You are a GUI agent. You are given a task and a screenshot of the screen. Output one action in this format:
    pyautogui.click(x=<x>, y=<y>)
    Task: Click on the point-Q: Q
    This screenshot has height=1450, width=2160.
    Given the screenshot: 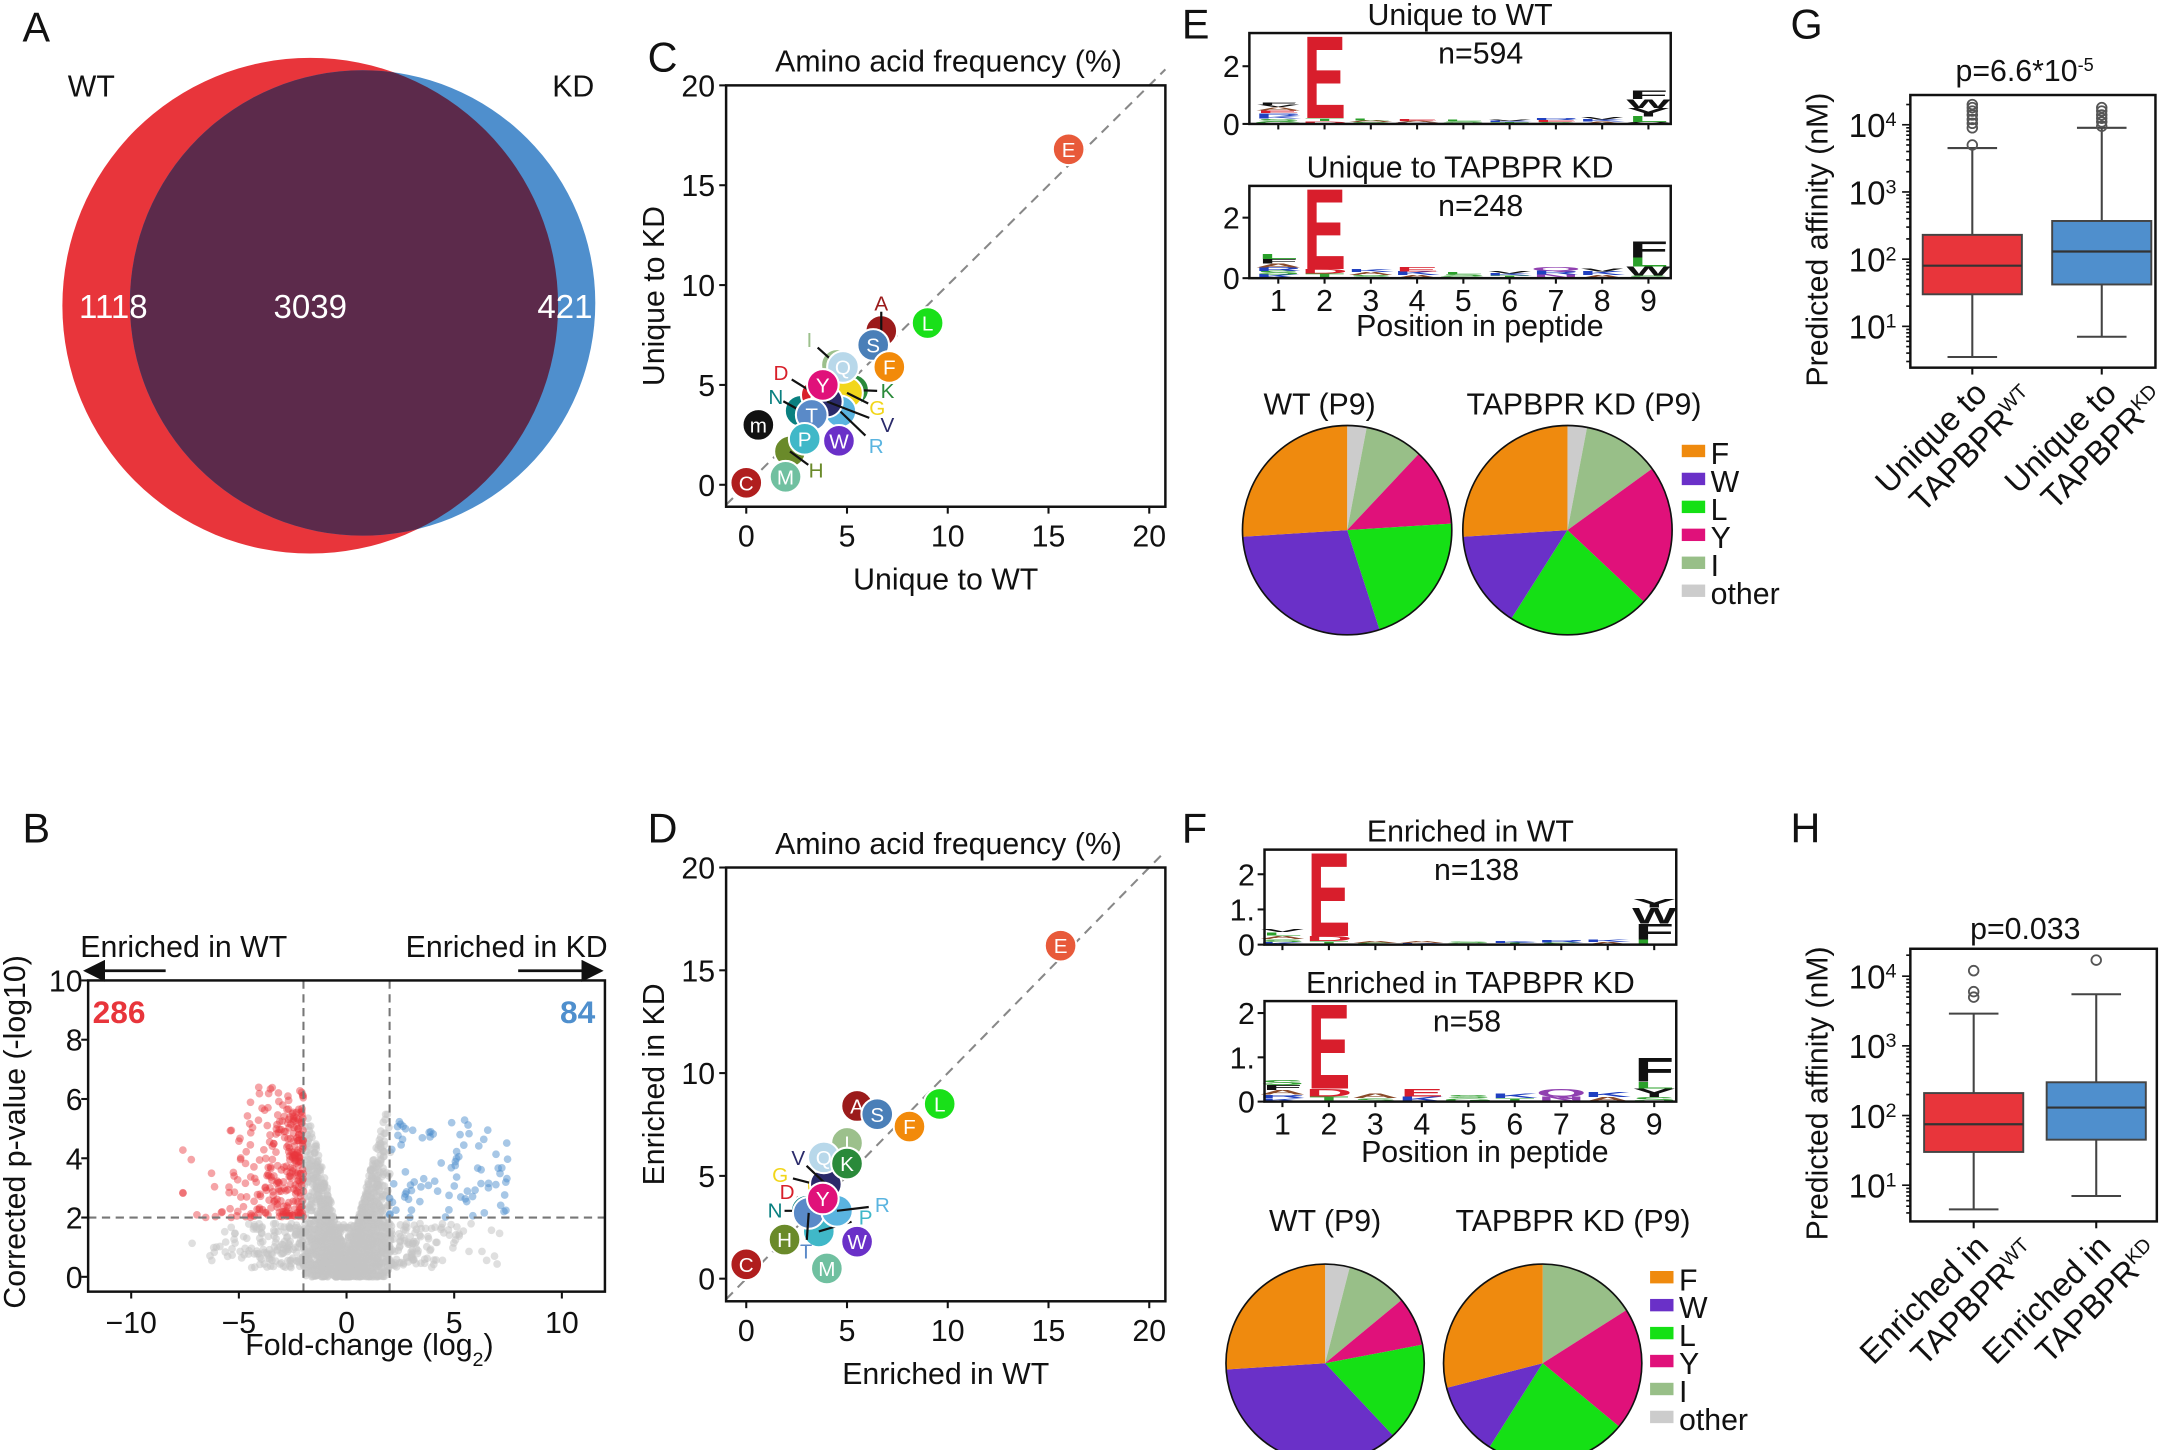 What is the action you would take?
    pyautogui.click(x=843, y=367)
    